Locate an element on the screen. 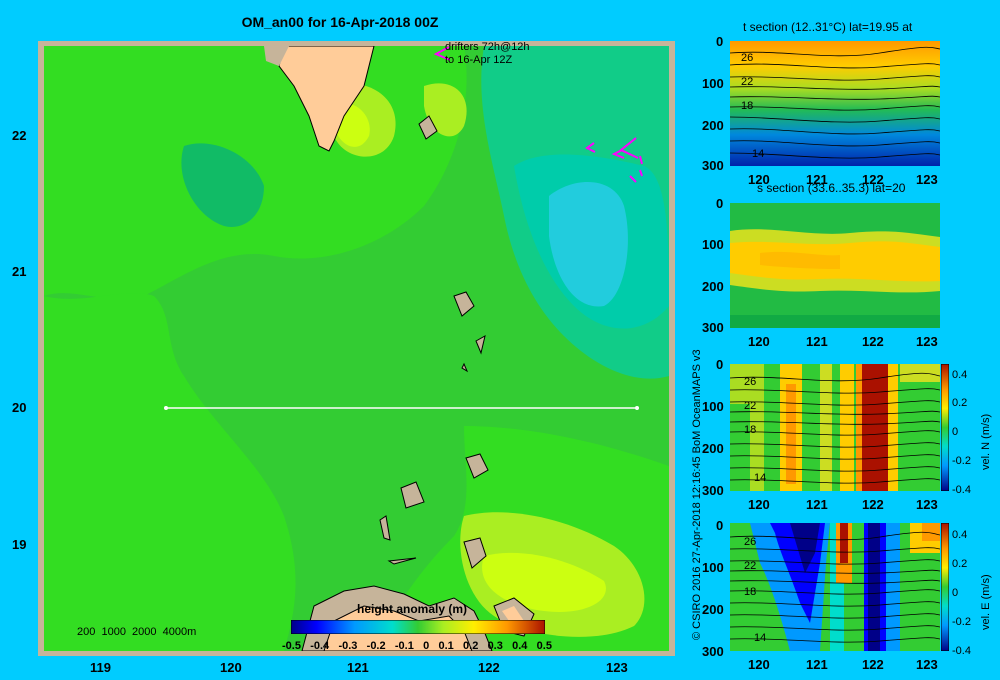 The height and width of the screenshot is (680, 1000). panel3-contour-label: 26 is located at coordinates (750, 382).